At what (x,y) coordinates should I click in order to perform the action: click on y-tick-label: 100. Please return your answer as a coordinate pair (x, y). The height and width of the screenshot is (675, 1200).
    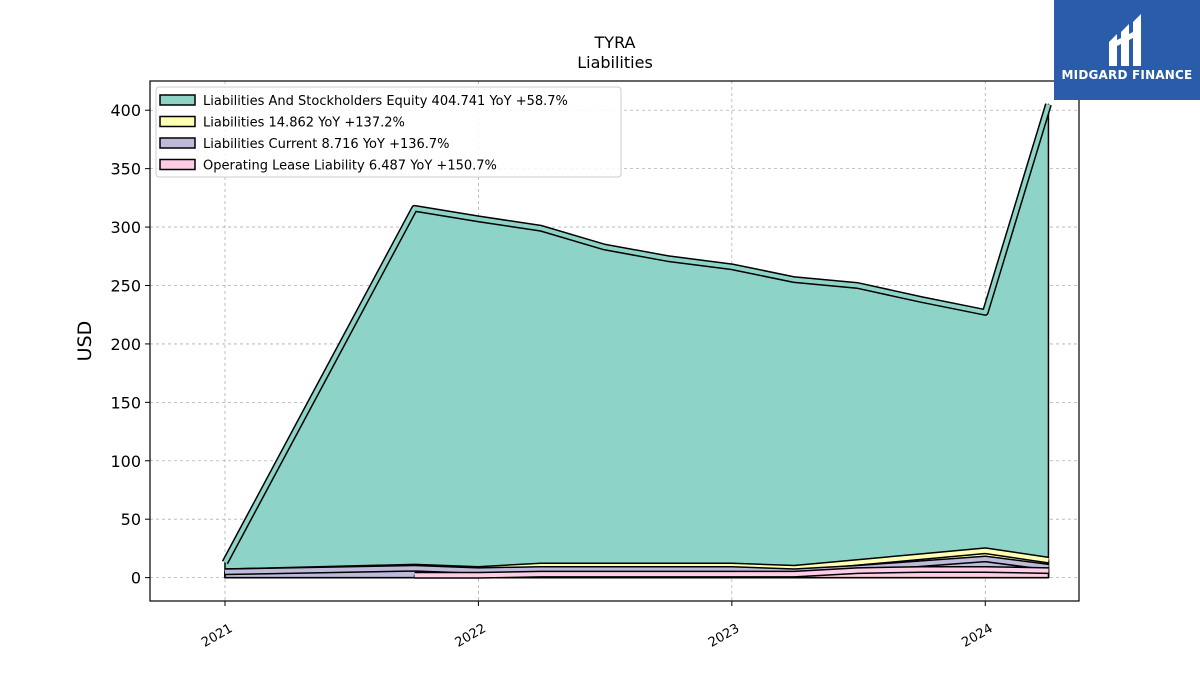
    Looking at the image, I should click on (125, 461).